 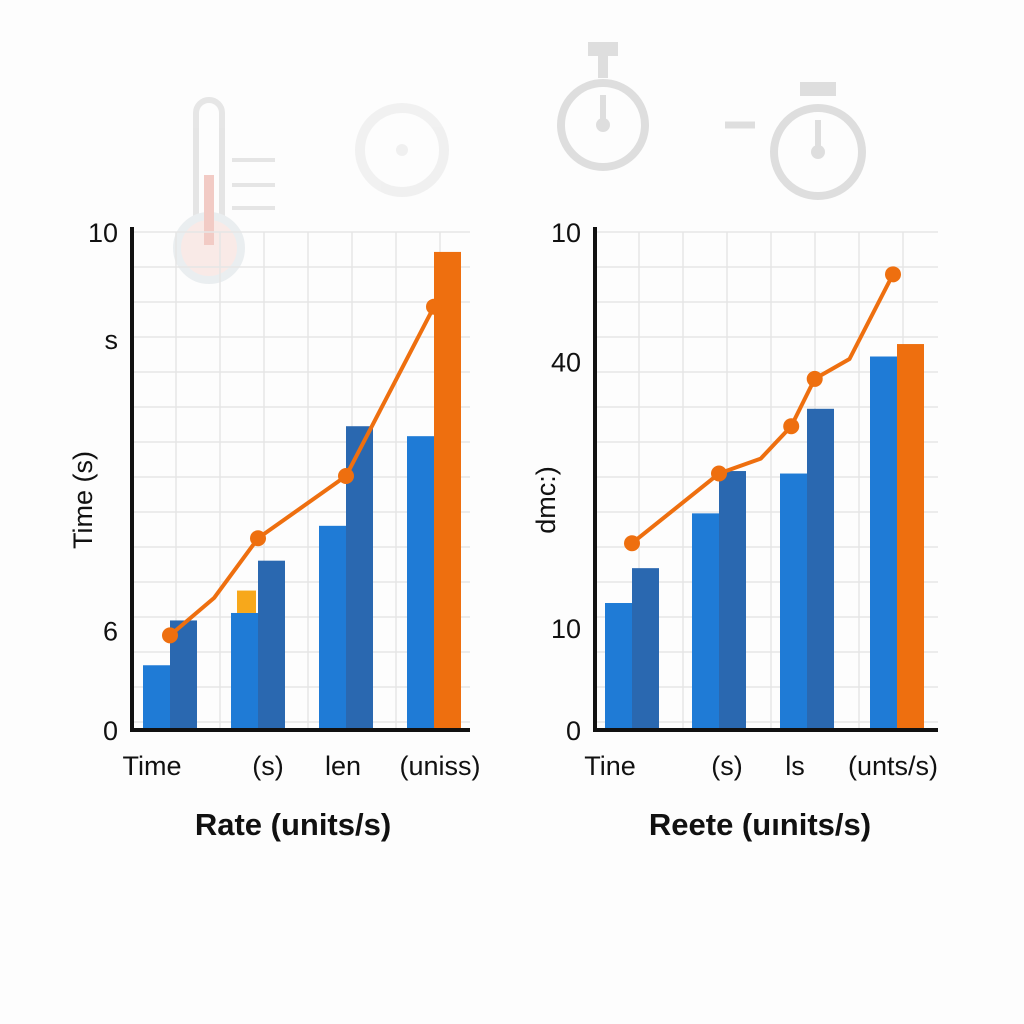 I want to click on x-tick-label: Tine, so click(x=610, y=766).